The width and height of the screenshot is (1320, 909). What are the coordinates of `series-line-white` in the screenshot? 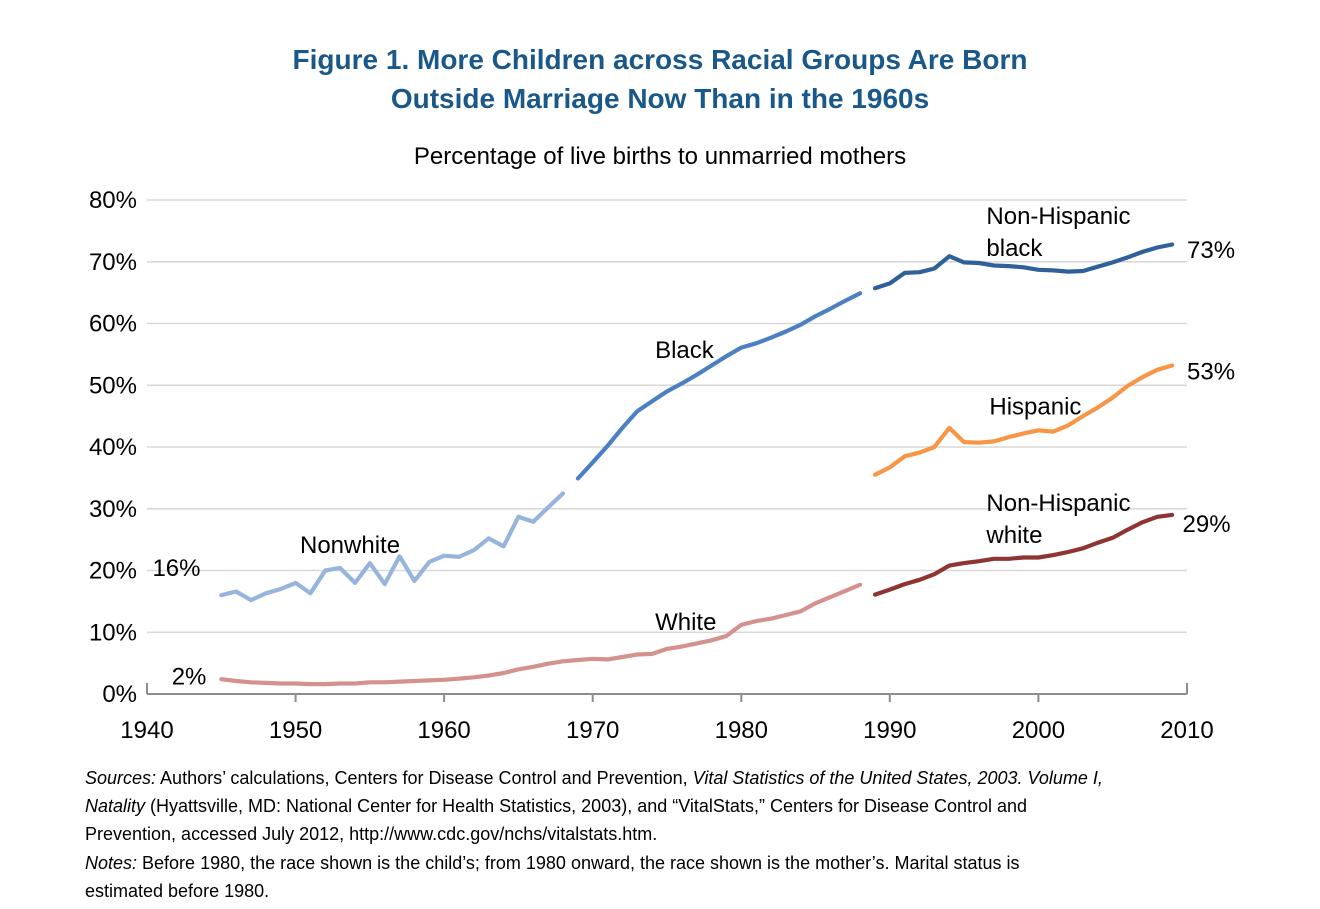 It's located at (541, 634).